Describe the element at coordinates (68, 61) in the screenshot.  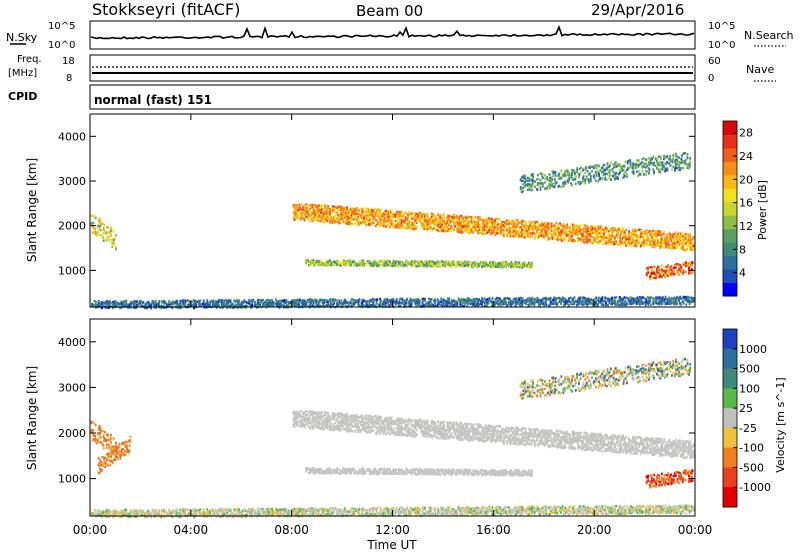
I see `freq-tick-top: 18` at that location.